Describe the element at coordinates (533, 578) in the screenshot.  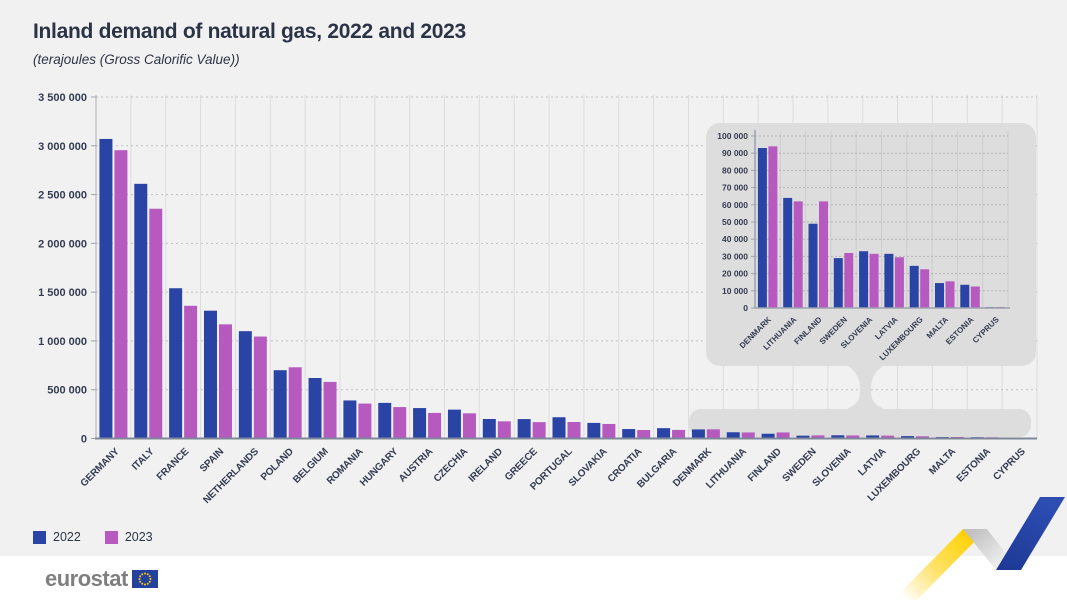
I see `footer-strip` at that location.